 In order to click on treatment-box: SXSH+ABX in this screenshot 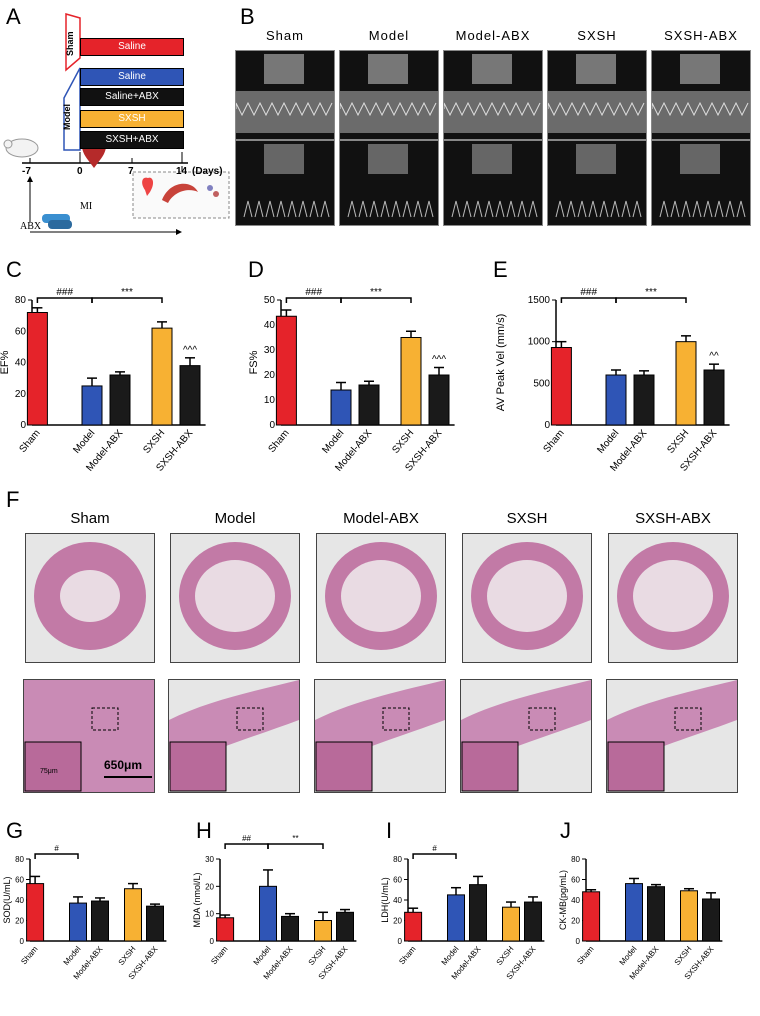, I will do `click(132, 140)`.